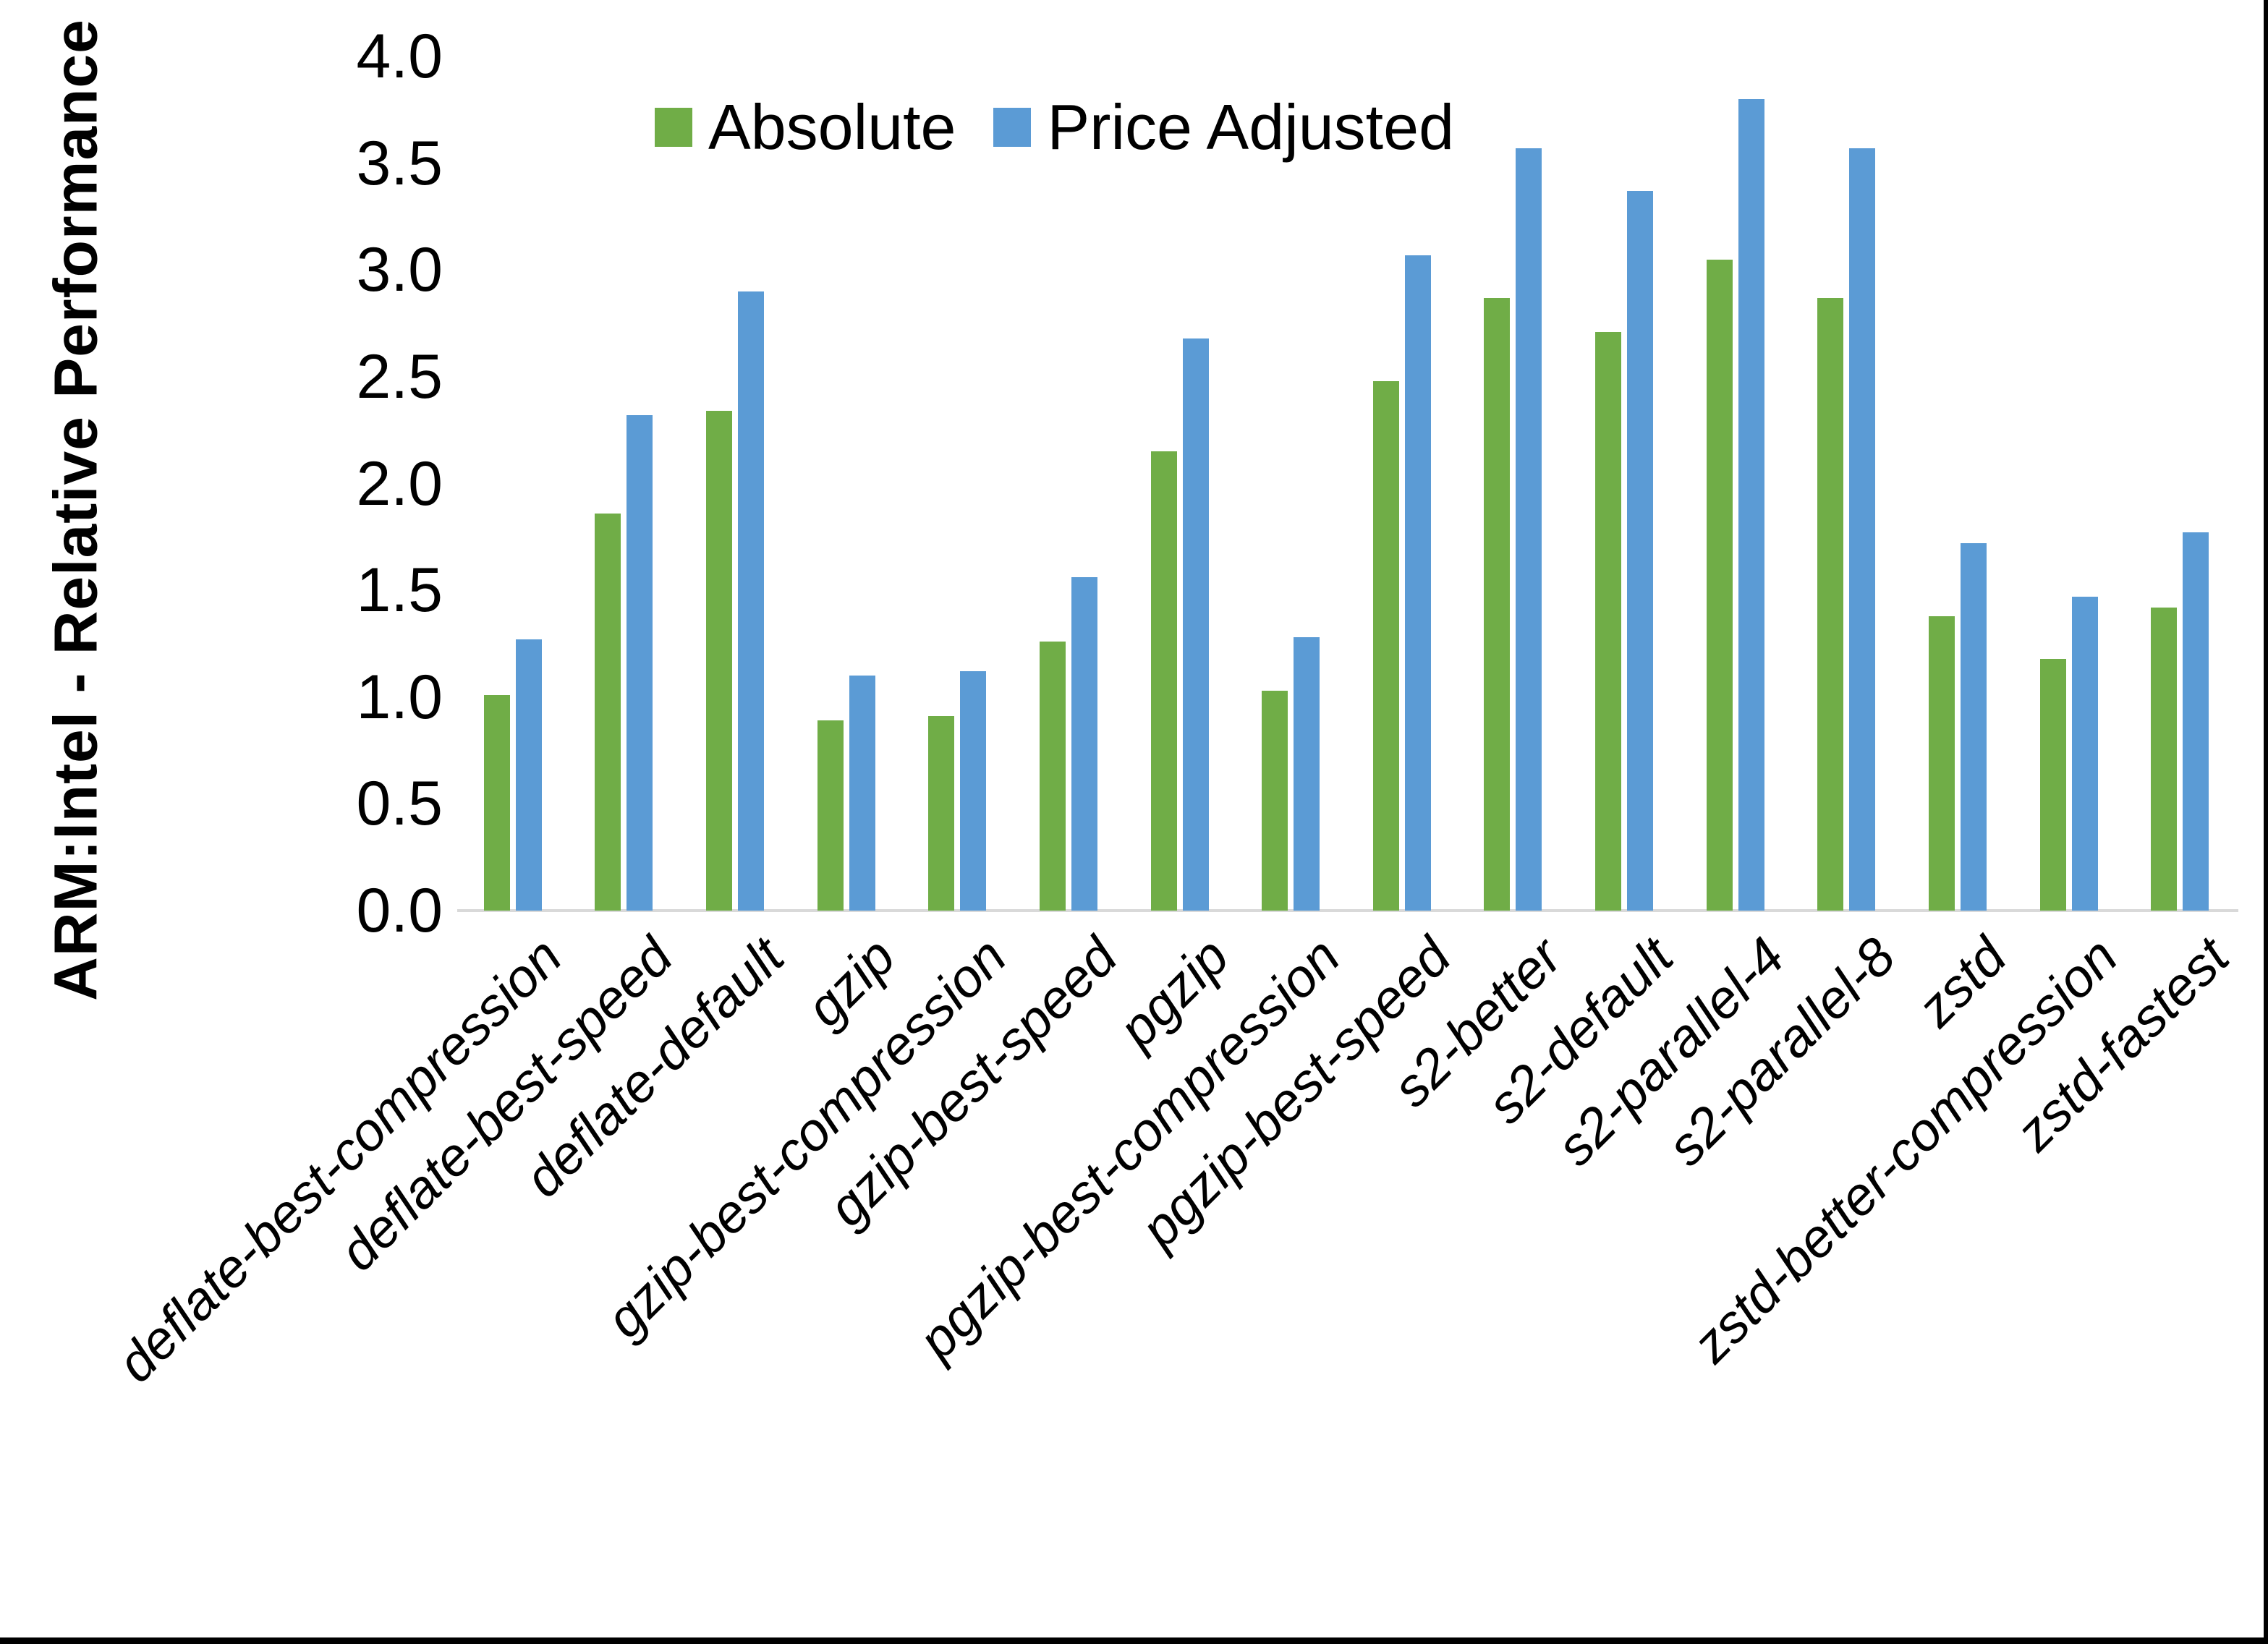 This screenshot has width=2268, height=1644. What do you see at coordinates (1529, 529) in the screenshot?
I see `bar-price-adjusted-s2-better` at bounding box center [1529, 529].